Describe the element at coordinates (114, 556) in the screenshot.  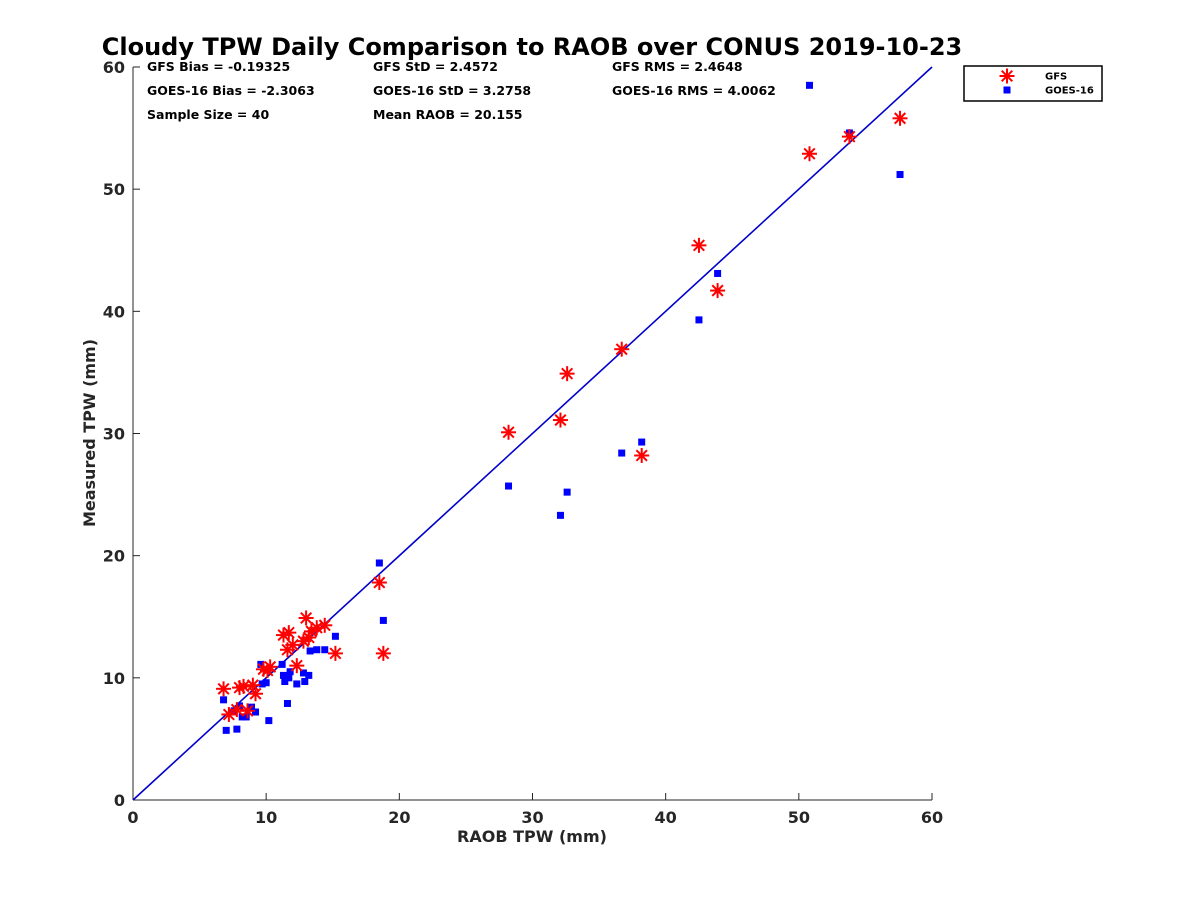
I see `y-tick-label: 20` at that location.